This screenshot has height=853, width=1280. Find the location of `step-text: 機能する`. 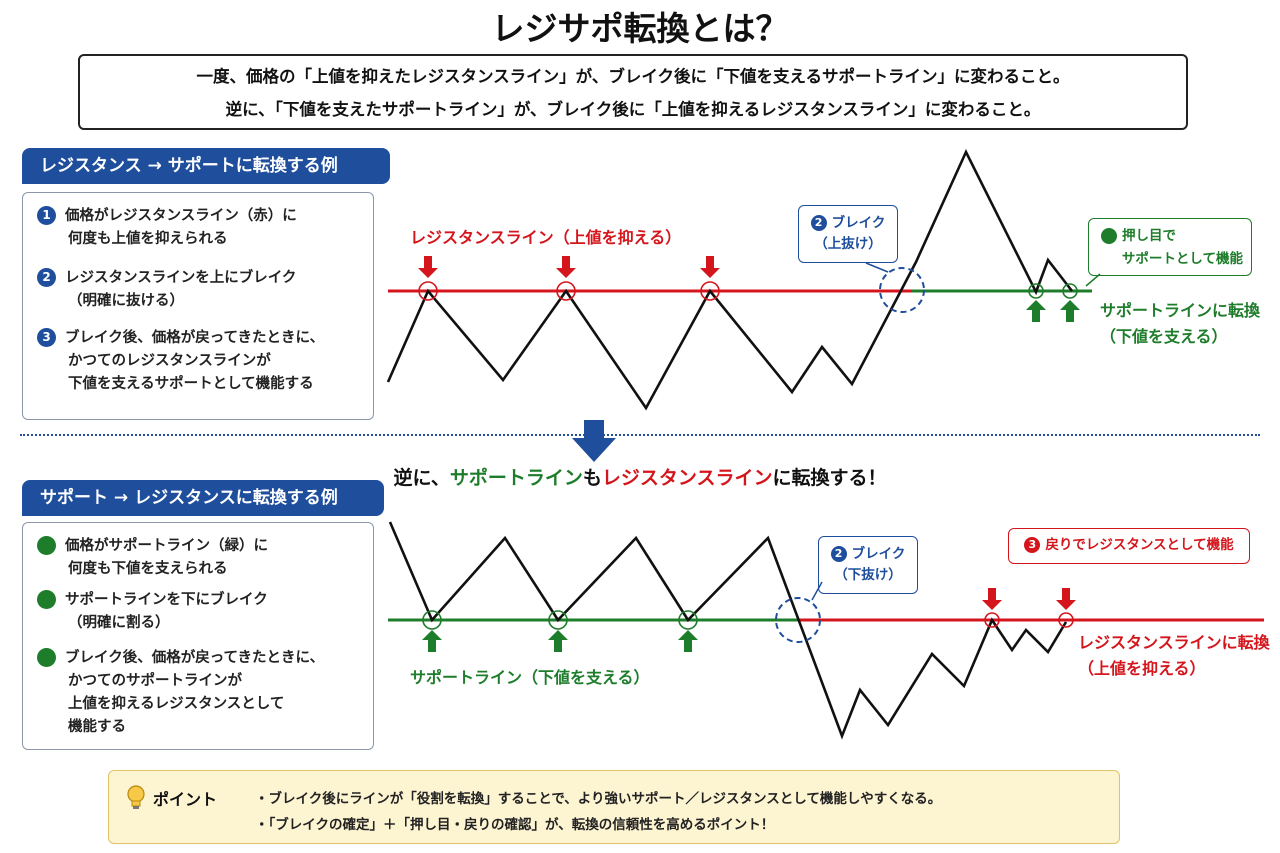

step-text: 機能する is located at coordinates (97, 727).